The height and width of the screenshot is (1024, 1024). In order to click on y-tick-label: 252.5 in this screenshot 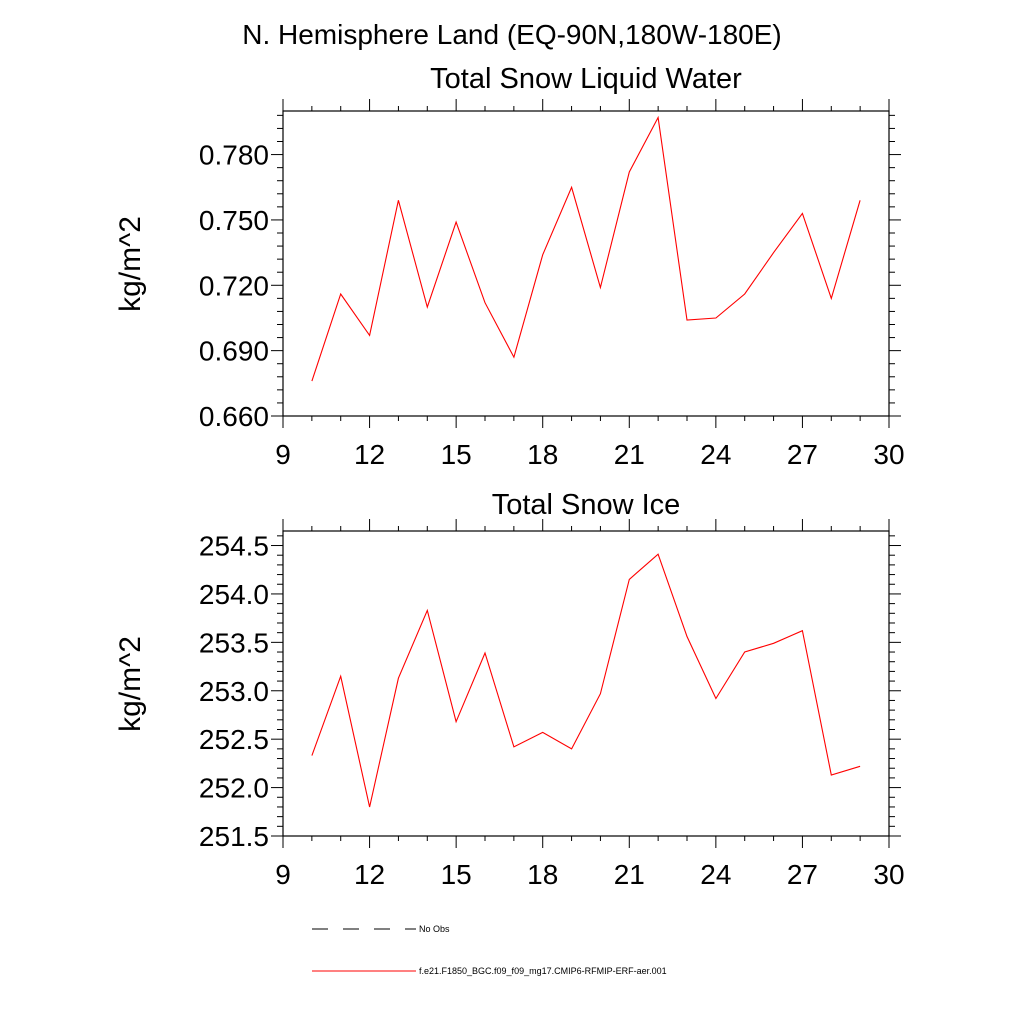, I will do `click(234, 739)`.